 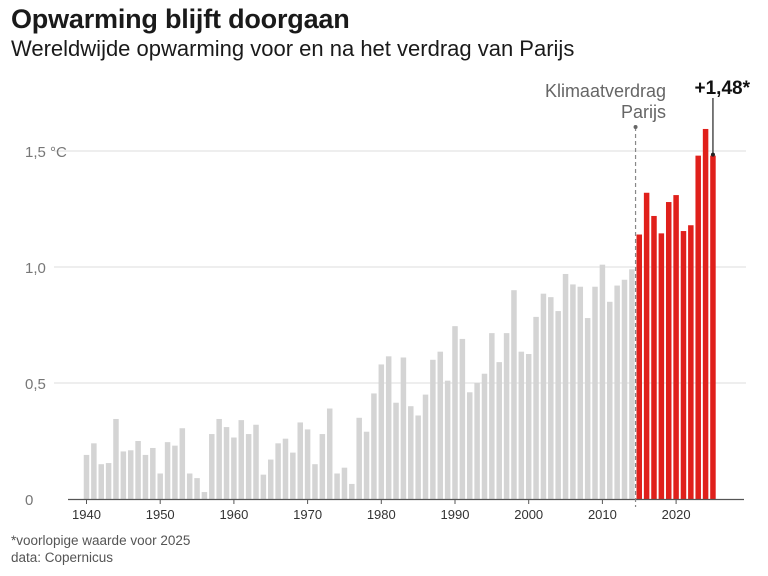 What do you see at coordinates (381, 514) in the screenshot?
I see `x-tick-label: 1980` at bounding box center [381, 514].